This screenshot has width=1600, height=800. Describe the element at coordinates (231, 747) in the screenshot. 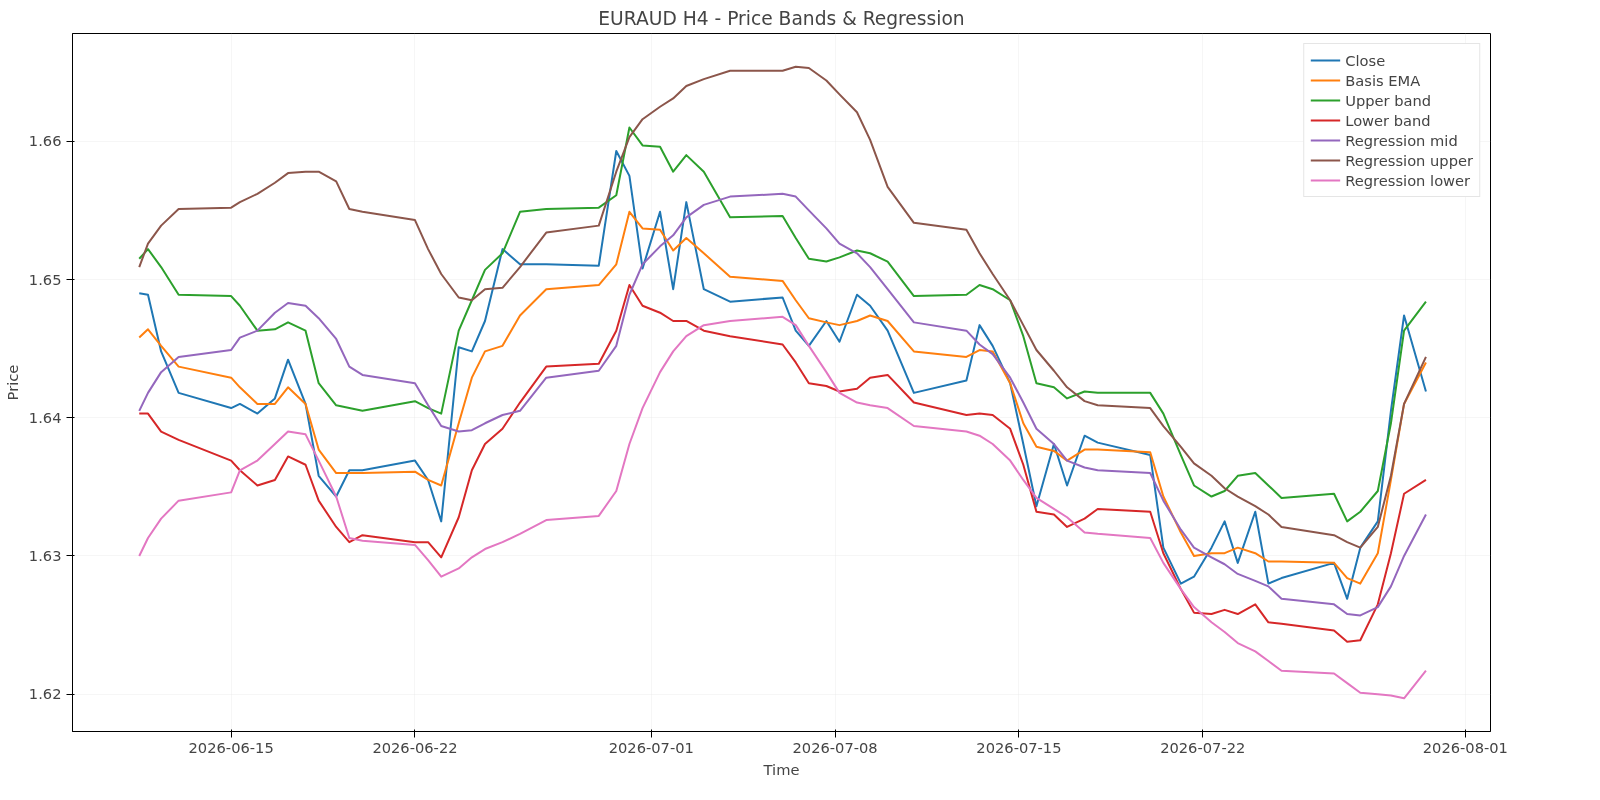

I see `x-tick-label: 2026-06-15` at that location.